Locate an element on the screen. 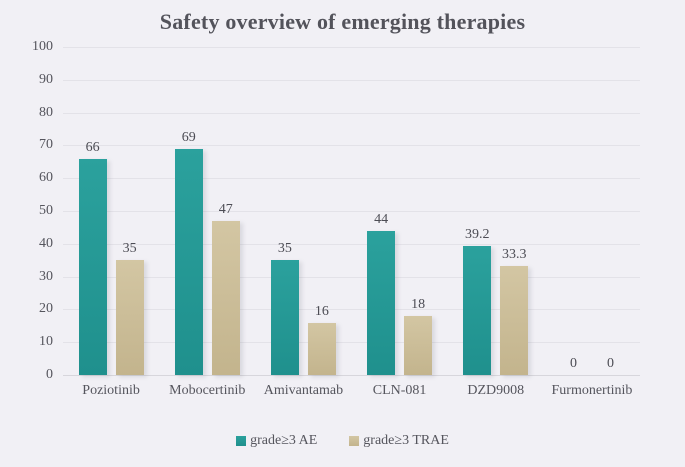 This screenshot has width=685, height=467. y-tick-label: 20 is located at coordinates (46, 309).